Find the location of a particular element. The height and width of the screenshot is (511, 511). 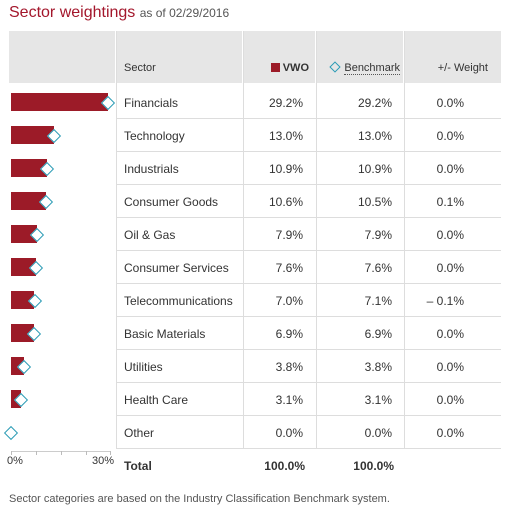

tick-label-min: 0% is located at coordinates (15, 461).